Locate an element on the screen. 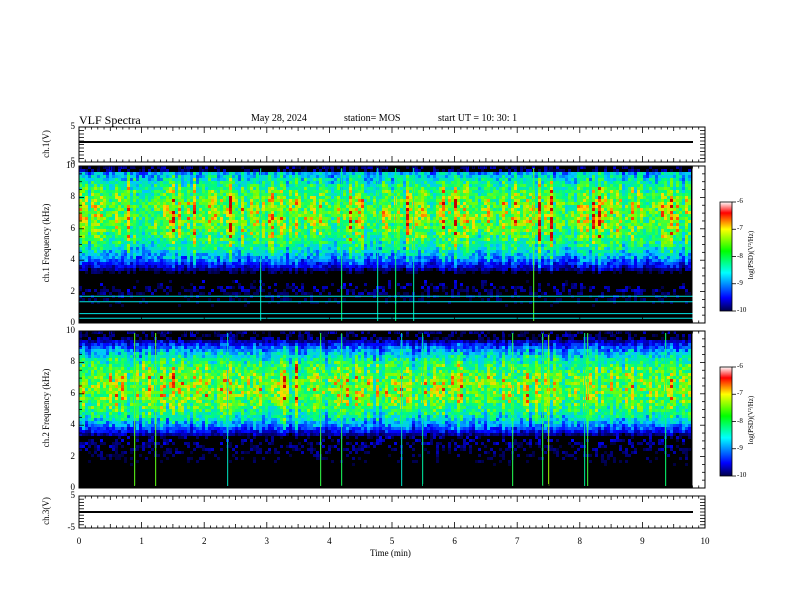  ch2-frequency-ylabel: ch.2 Frequency (kHz) is located at coordinates (46, 408).